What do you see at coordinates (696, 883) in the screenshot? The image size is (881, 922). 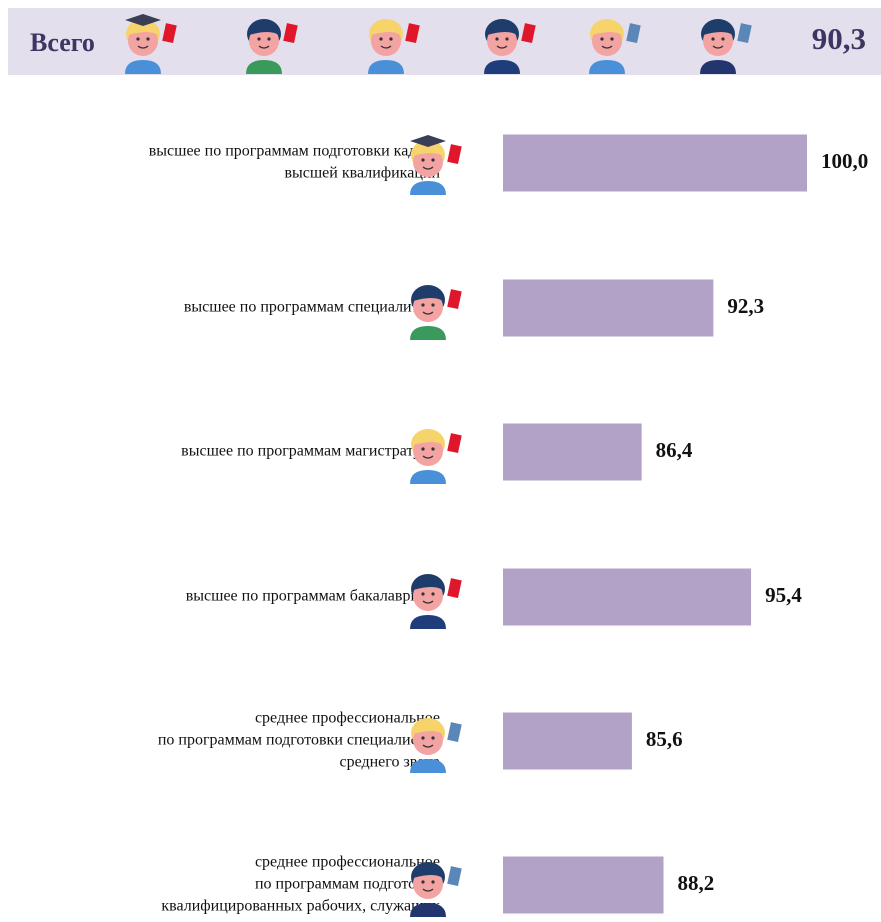 I see `value-label: 88,2` at bounding box center [696, 883].